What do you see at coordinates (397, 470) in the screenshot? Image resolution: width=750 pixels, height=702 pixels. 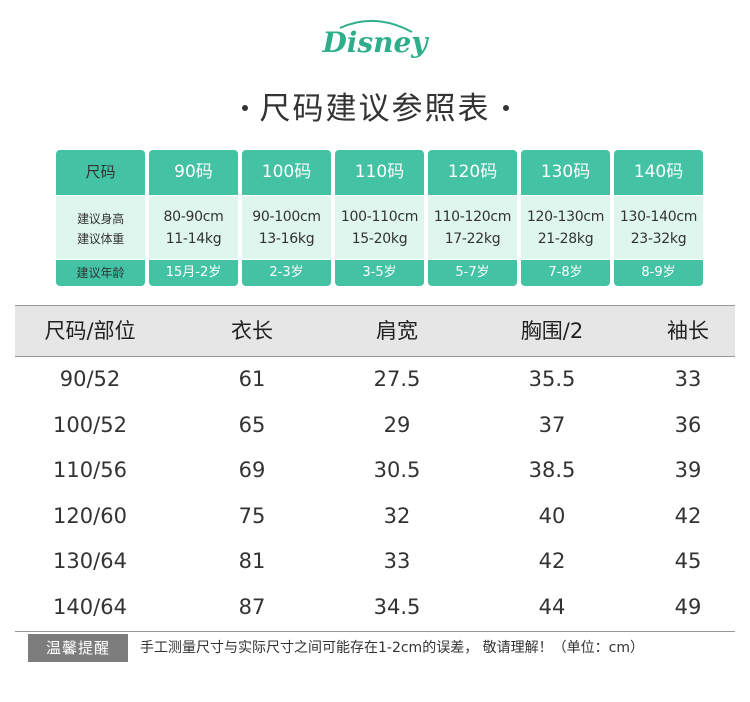 I see `cell-shoulder: 30.5` at bounding box center [397, 470].